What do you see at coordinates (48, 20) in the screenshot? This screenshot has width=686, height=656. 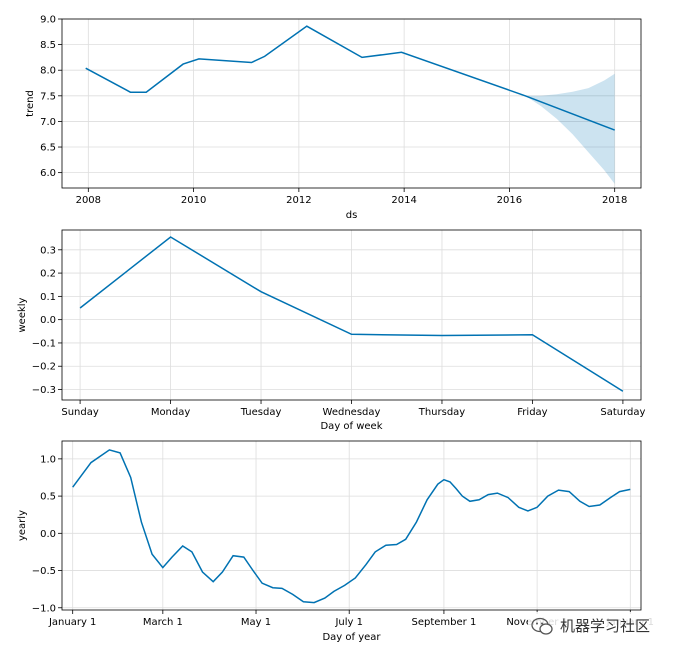 I see `y-tick-label: 9.0` at bounding box center [48, 20].